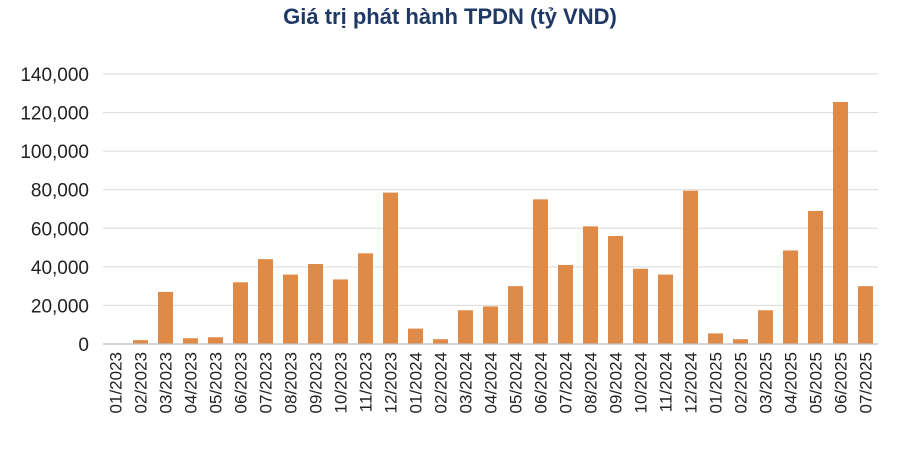 The height and width of the screenshot is (455, 900). I want to click on x-tick-label: 06/2025, so click(841, 382).